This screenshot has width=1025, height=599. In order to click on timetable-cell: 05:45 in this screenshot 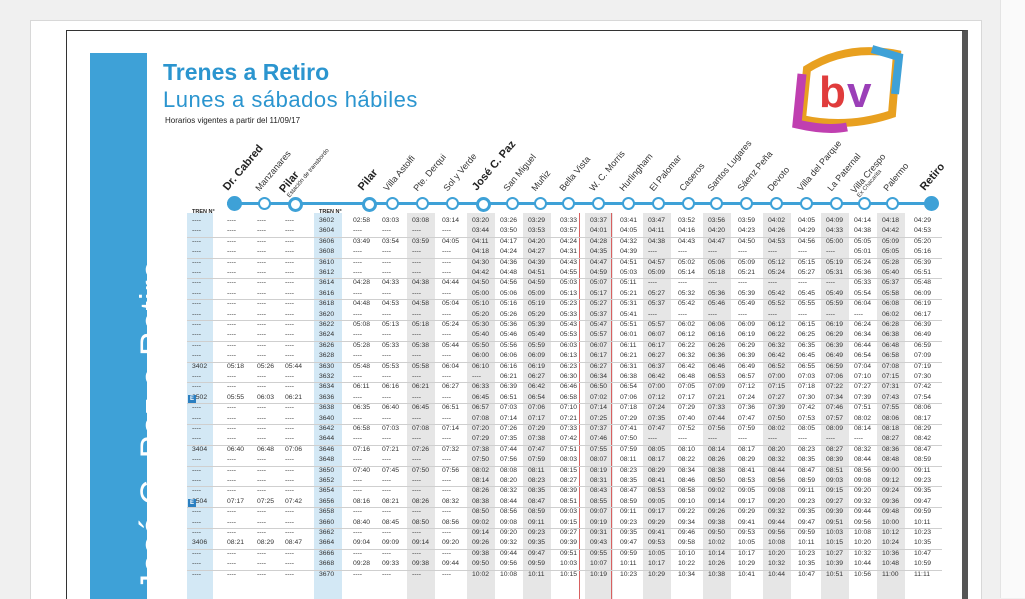, I will do `click(807, 293)`.